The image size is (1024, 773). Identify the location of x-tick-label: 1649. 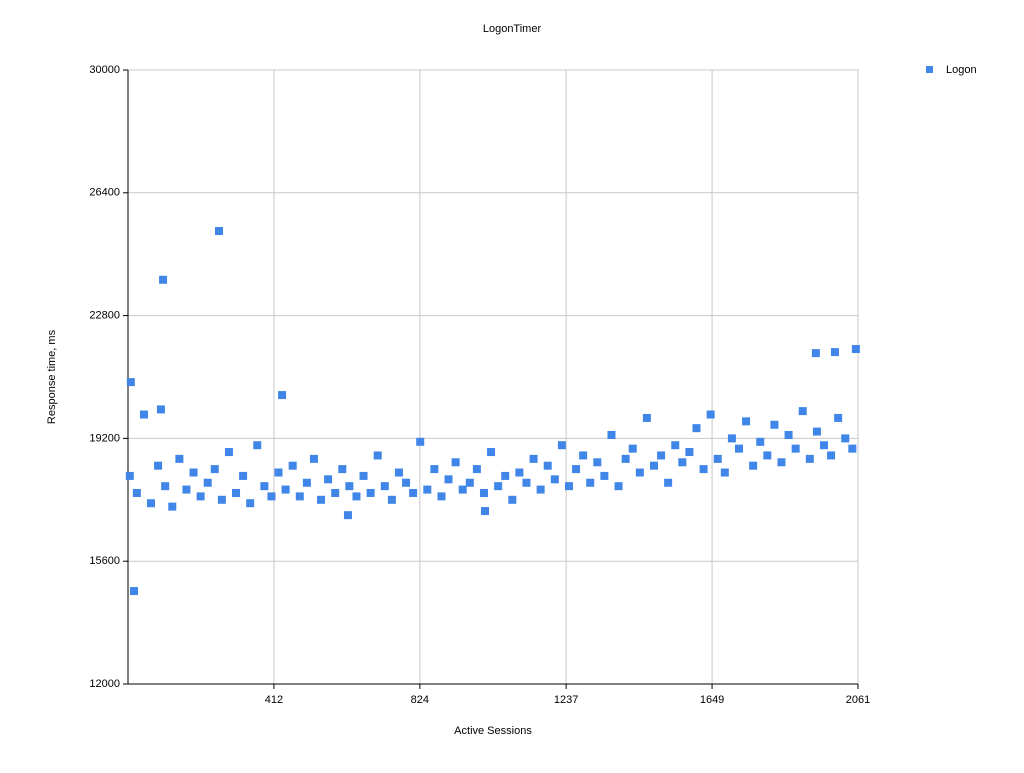
(712, 700).